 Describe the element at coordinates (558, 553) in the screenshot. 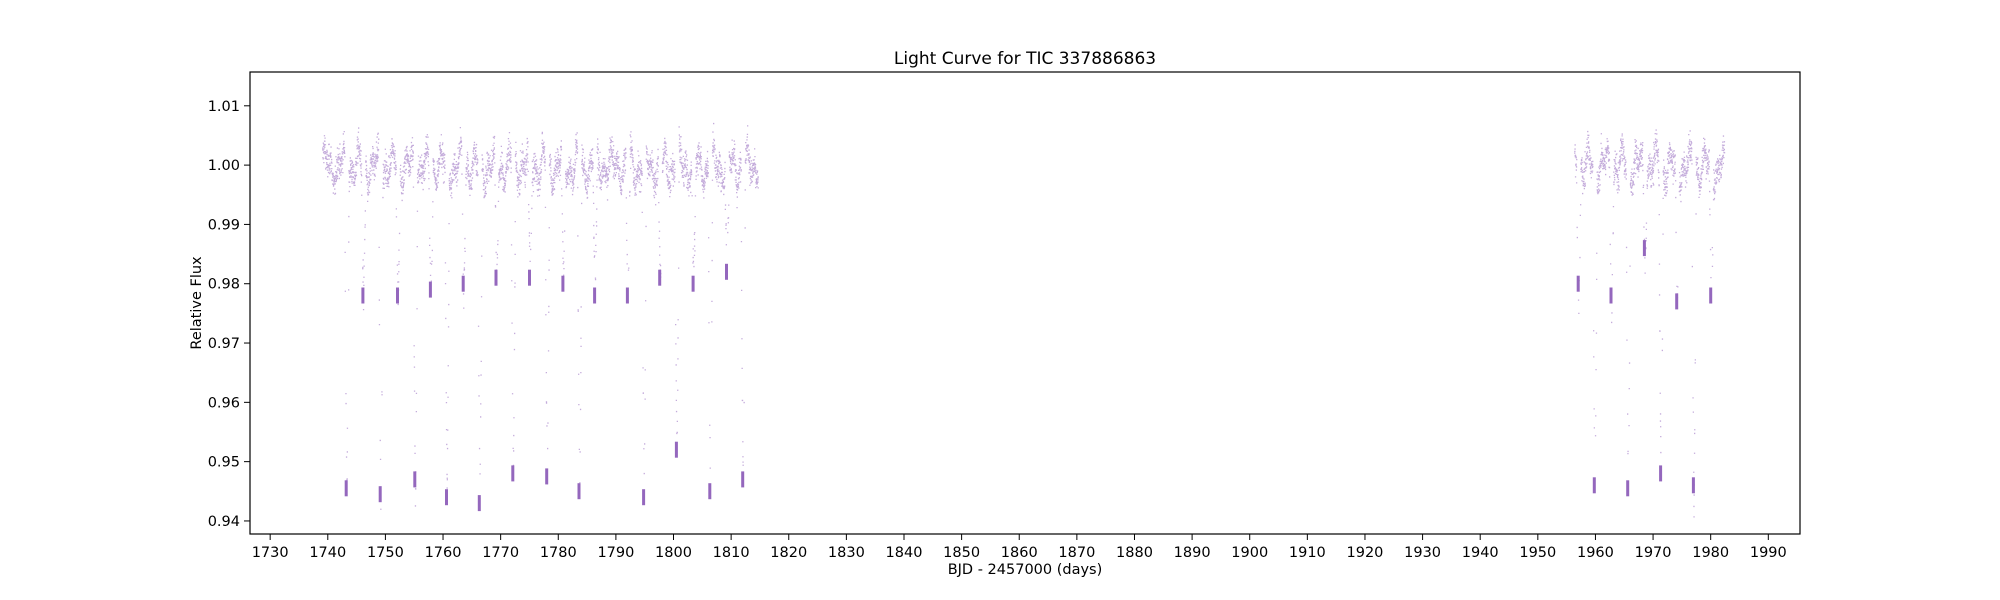

I see `x-tick-label: 1780` at that location.